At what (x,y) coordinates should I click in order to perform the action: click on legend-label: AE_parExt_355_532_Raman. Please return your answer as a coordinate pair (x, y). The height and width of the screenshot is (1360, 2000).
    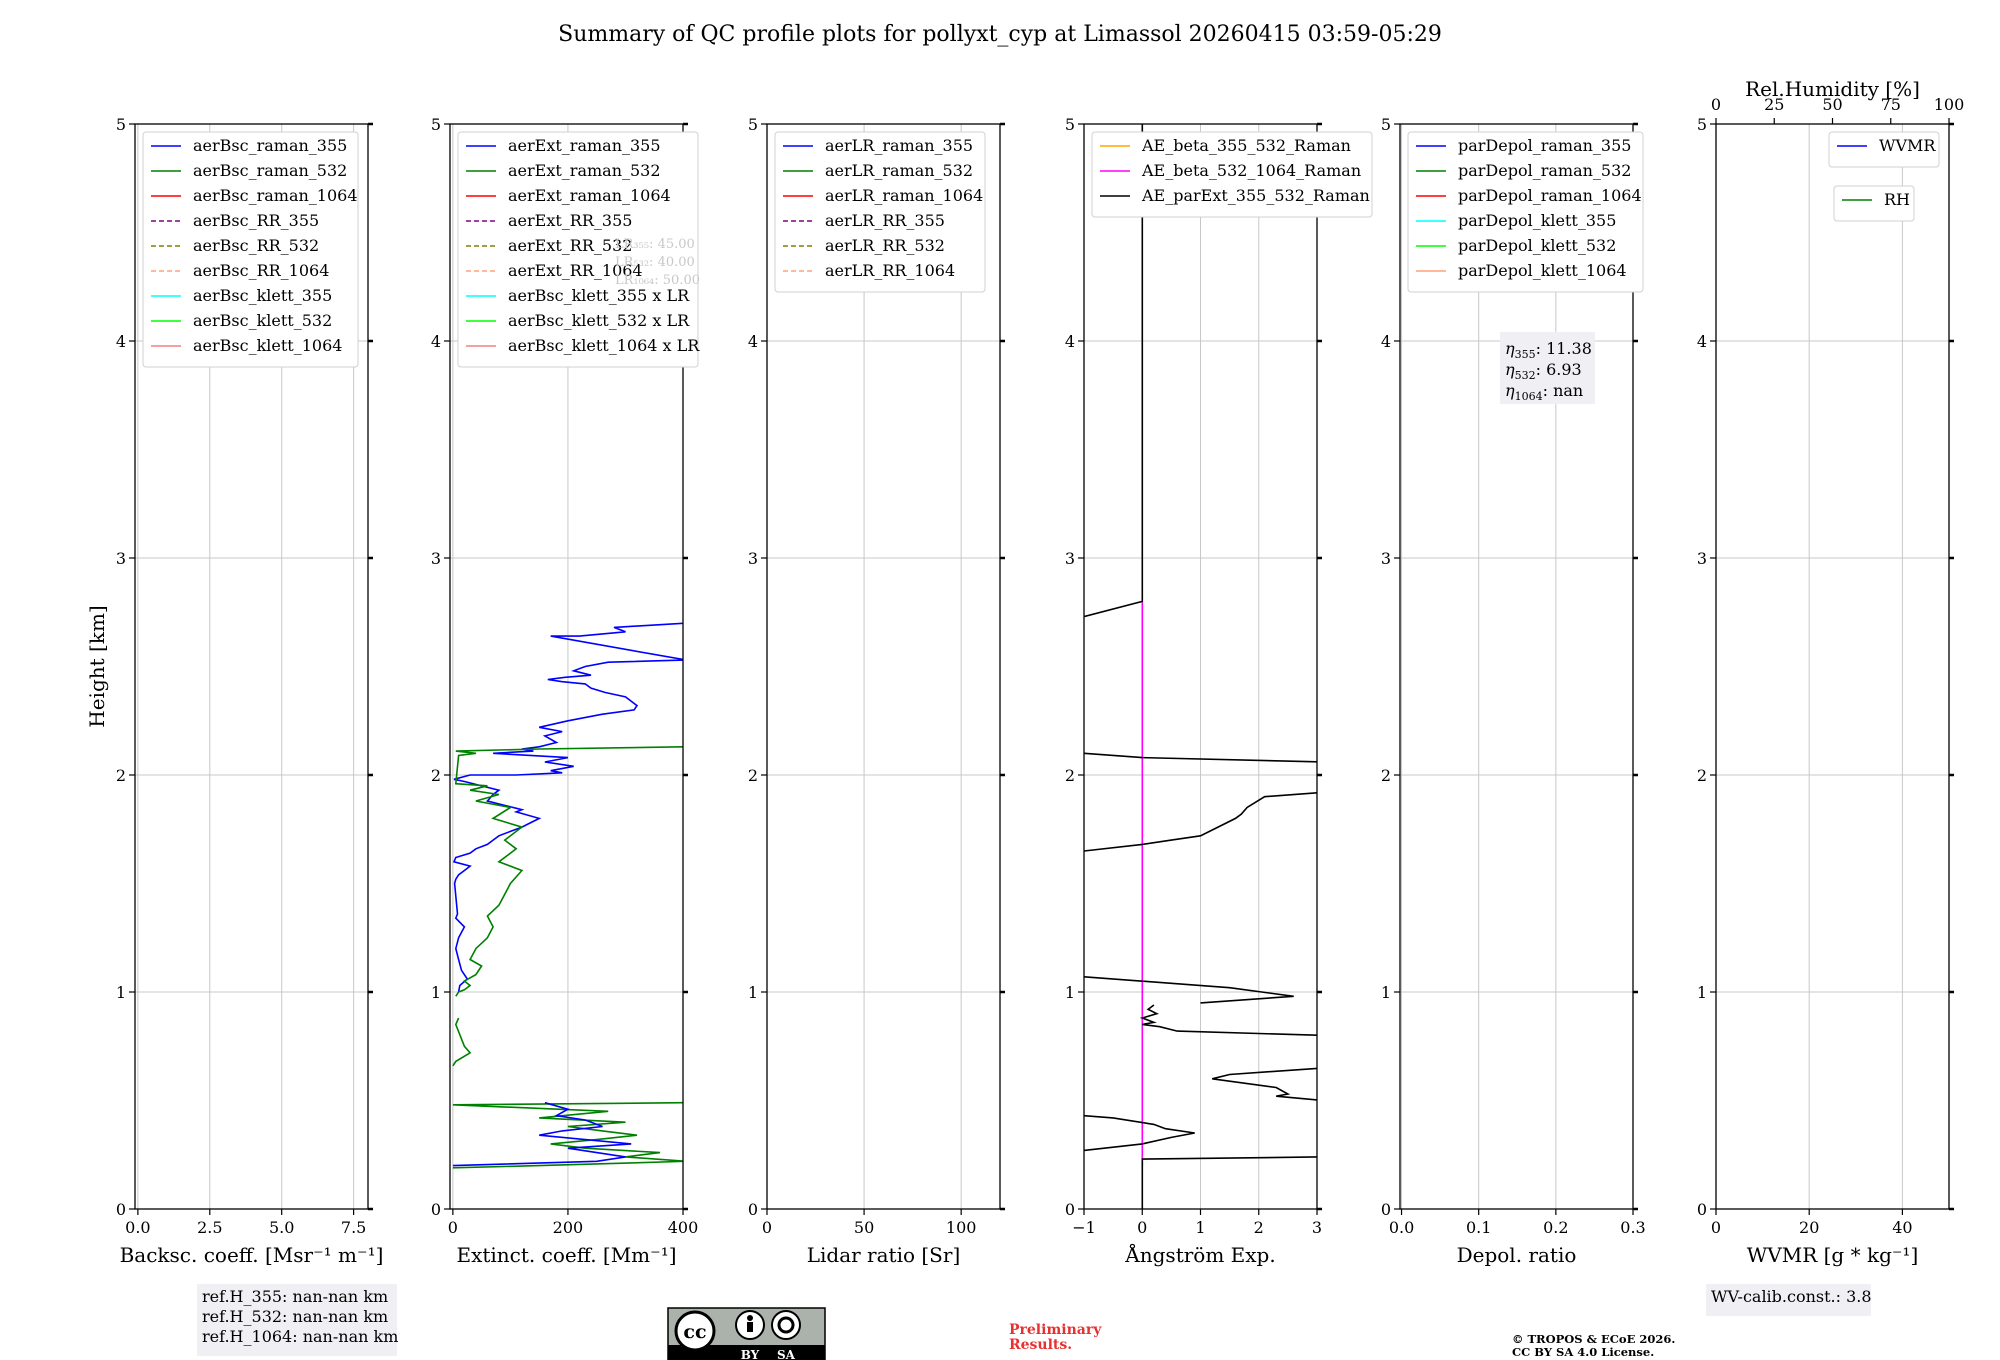
    Looking at the image, I should click on (1255, 195).